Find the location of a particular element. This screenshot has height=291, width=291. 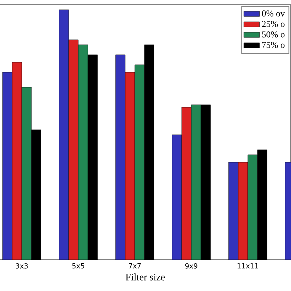

x-axis-title: Filter size is located at coordinates (146, 277).